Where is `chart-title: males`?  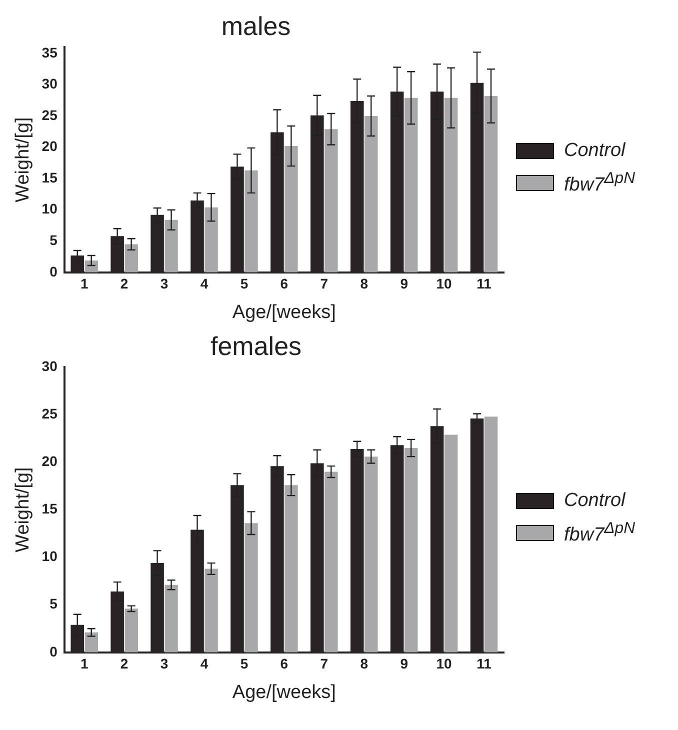
chart-title: males is located at coordinates (256, 25).